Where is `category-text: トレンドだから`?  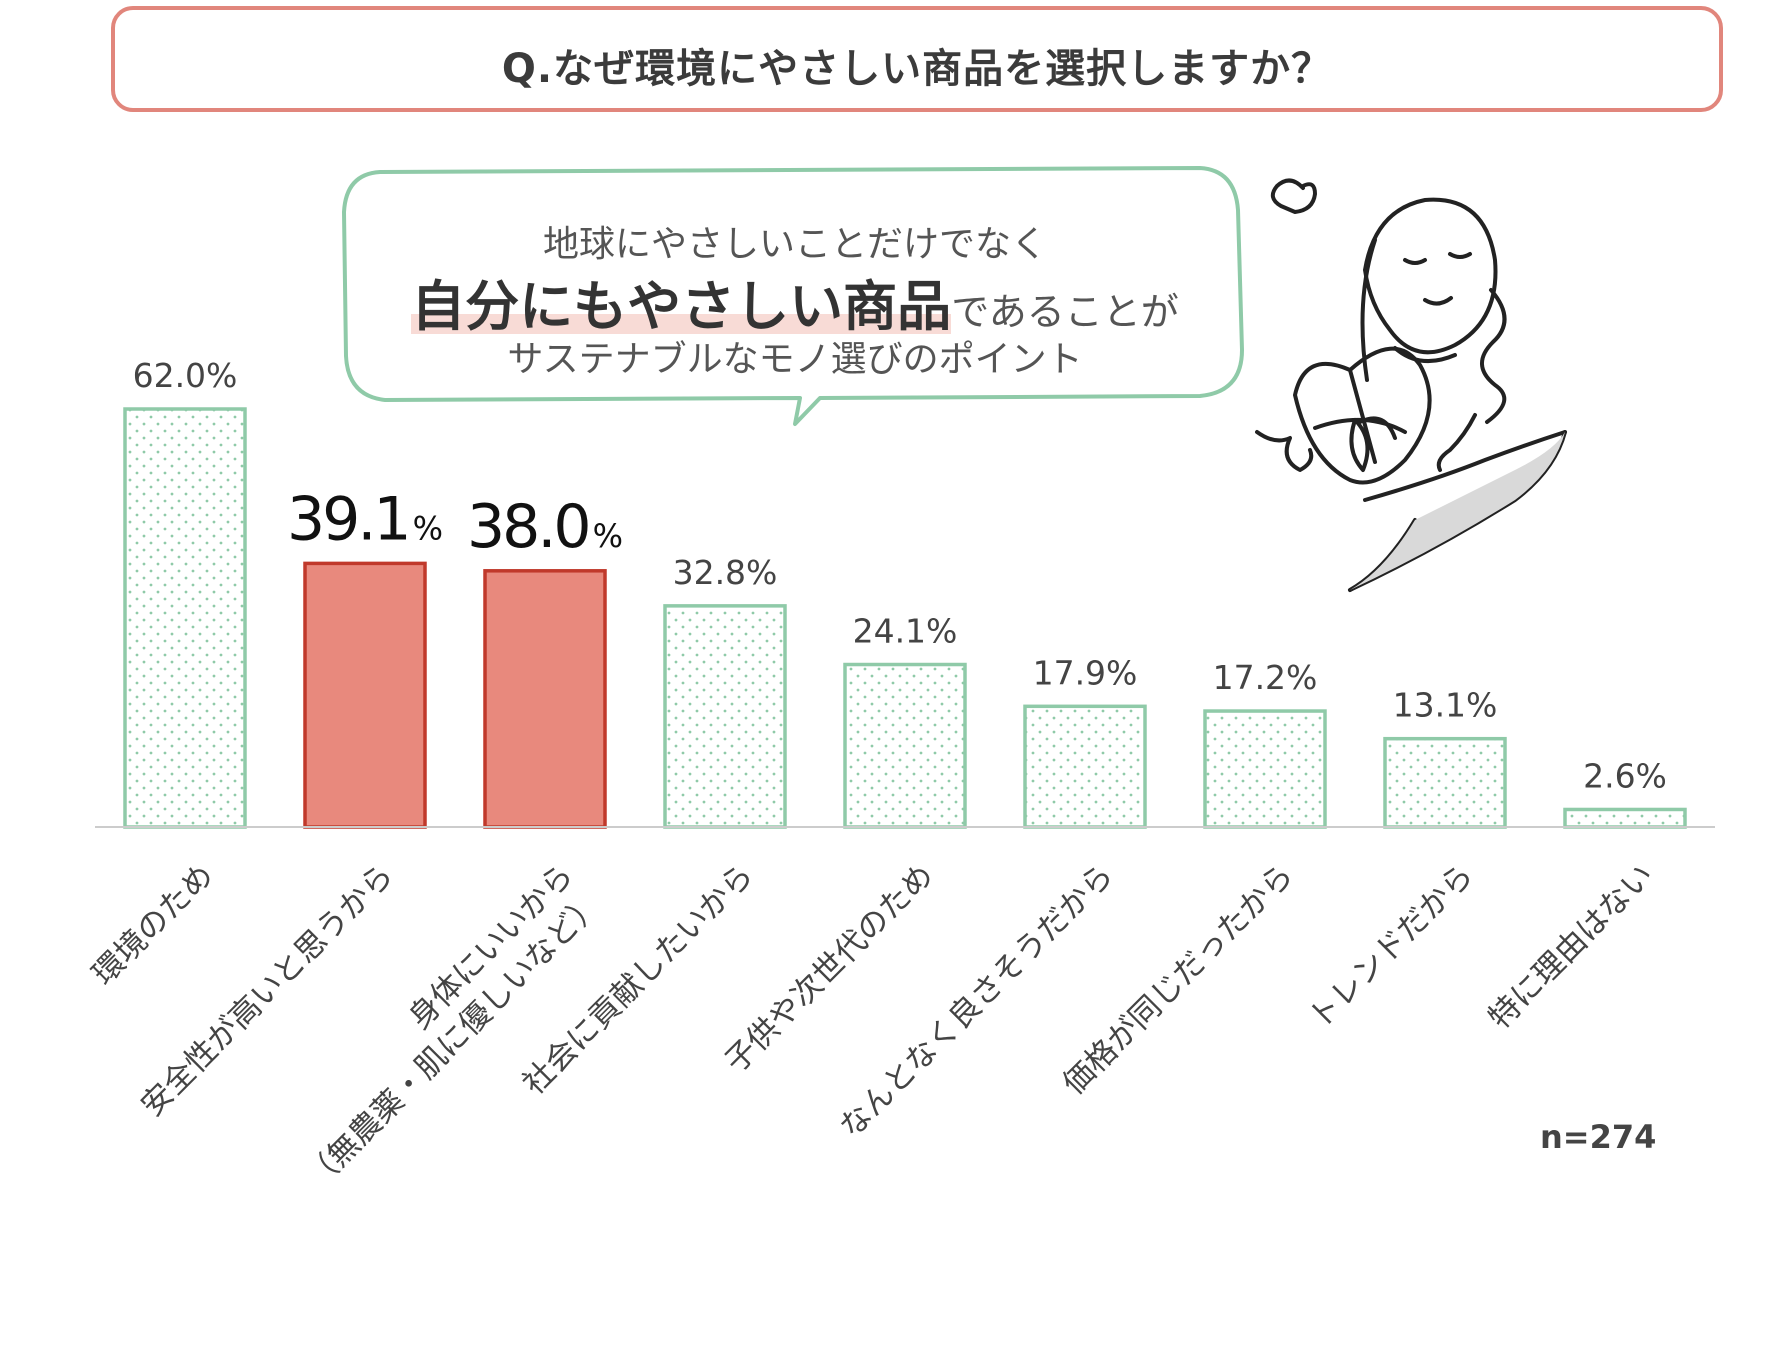
category-text: トレンドだから is located at coordinates (1391, 946).